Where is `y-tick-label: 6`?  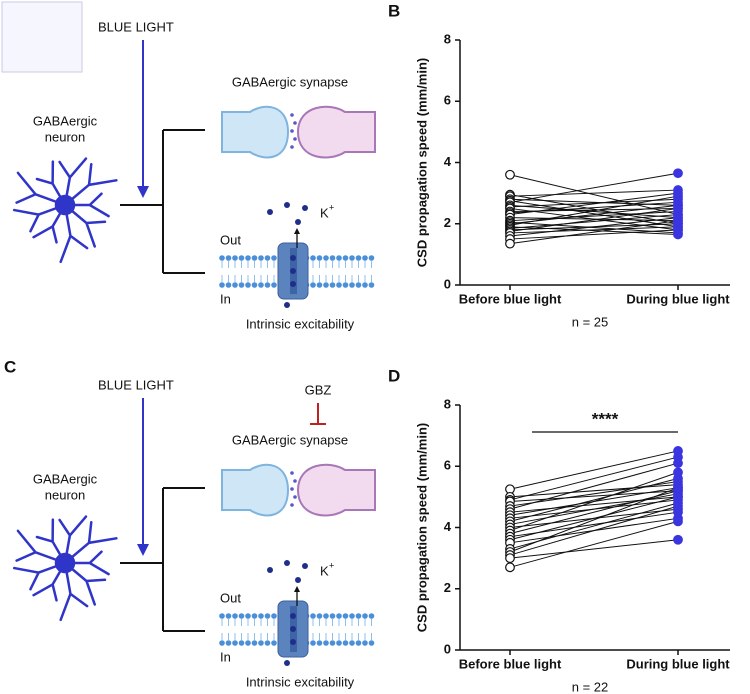 y-tick-label: 6 is located at coordinates (447, 465).